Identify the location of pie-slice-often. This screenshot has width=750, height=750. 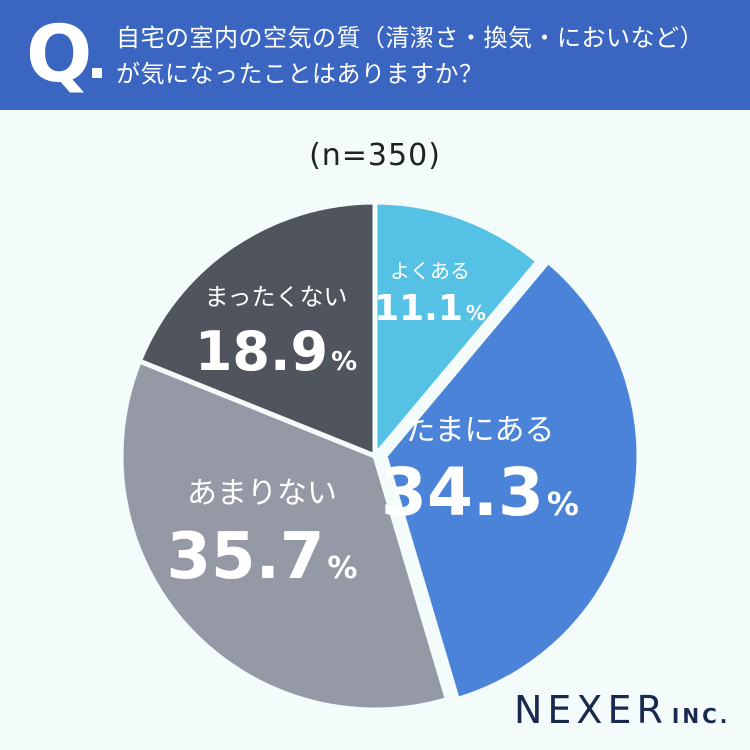
(456, 329).